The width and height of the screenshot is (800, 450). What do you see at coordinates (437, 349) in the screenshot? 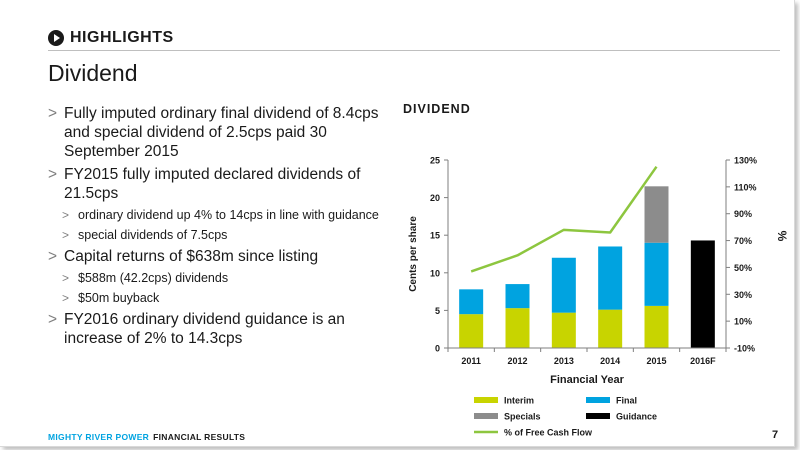
I see `y-tick-label: 0` at bounding box center [437, 349].